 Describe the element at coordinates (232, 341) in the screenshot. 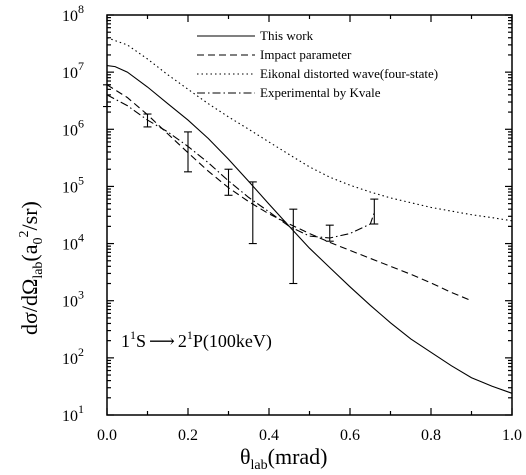

I see `annot-d: P(100keV)` at that location.